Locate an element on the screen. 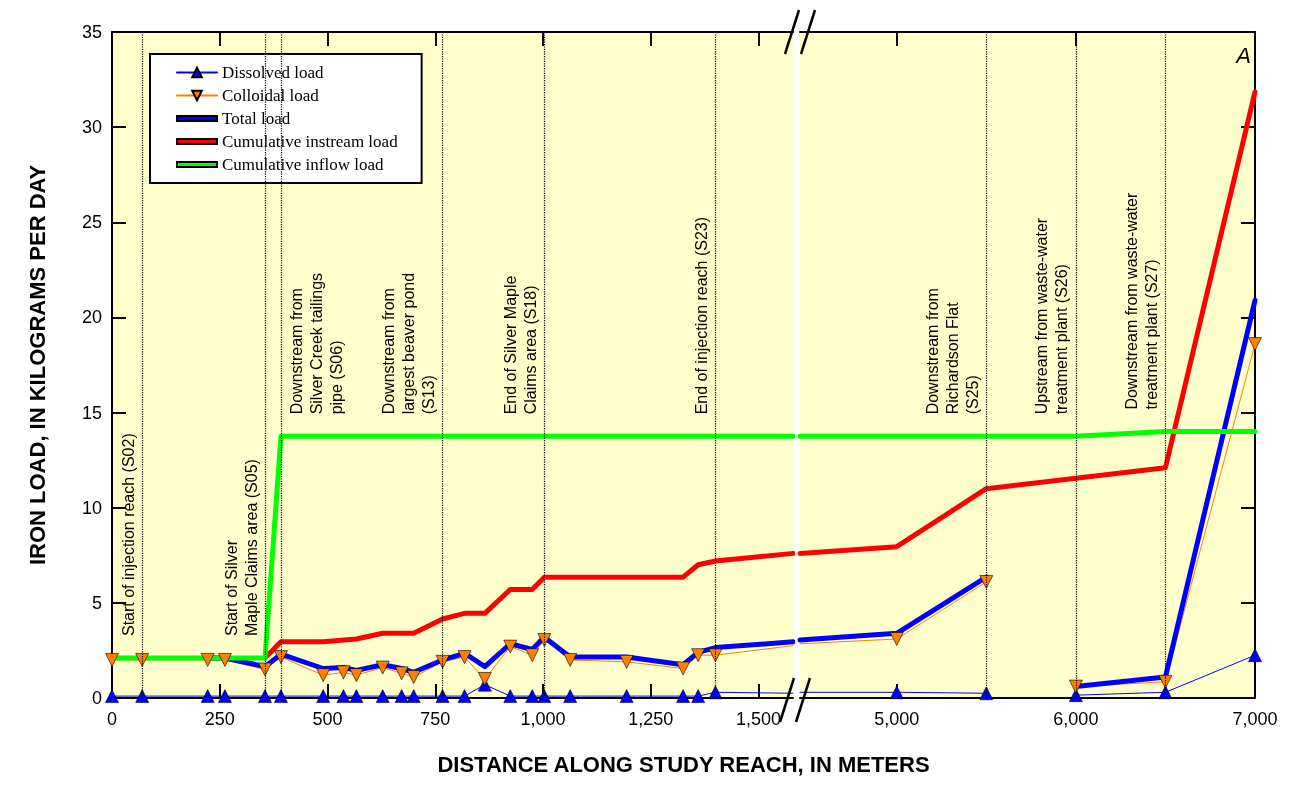 The image size is (1299, 789). x-tick-label: 6,000 is located at coordinates (1076, 719).